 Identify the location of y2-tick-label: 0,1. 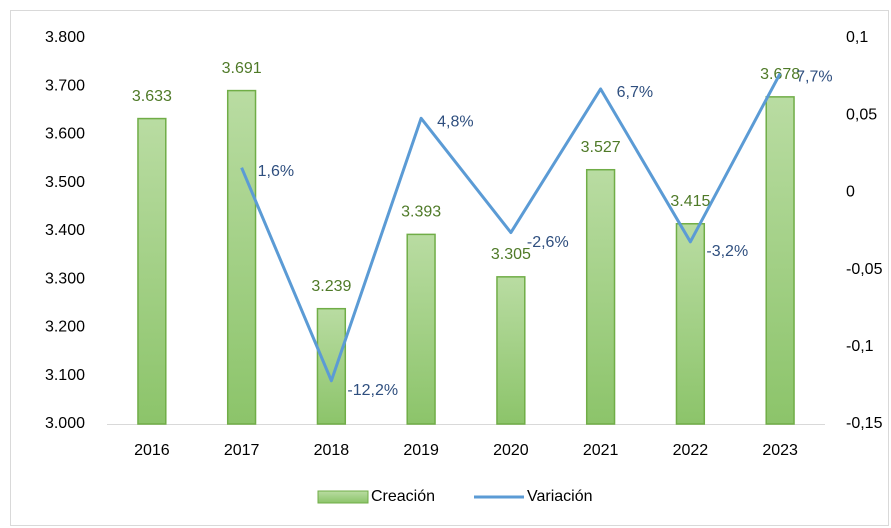
(857, 37).